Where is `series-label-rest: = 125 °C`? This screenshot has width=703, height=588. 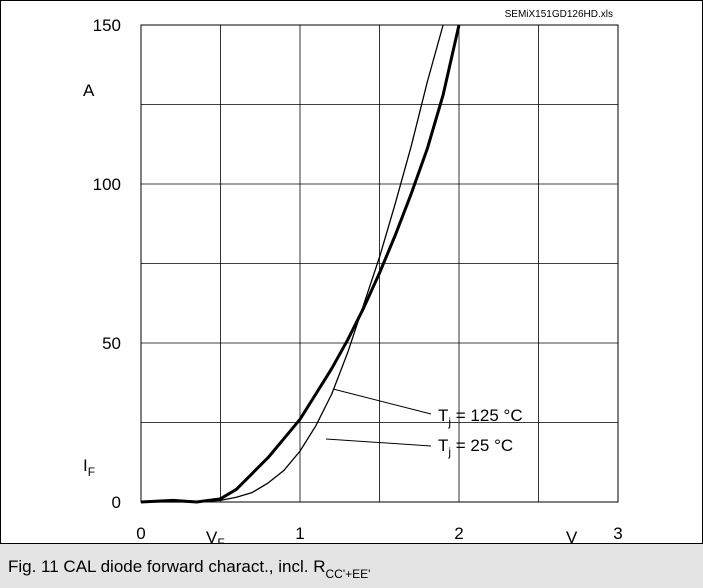 series-label-rest: = 125 °C is located at coordinates (487, 415).